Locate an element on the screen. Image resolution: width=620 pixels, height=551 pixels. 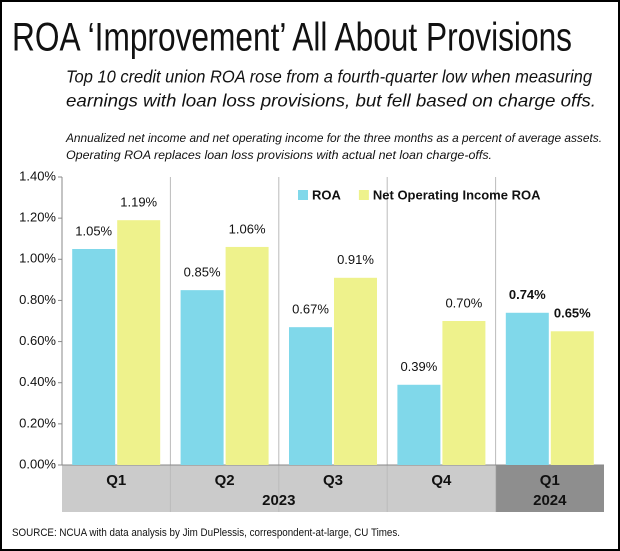
category-band is located at coordinates (549, 488).